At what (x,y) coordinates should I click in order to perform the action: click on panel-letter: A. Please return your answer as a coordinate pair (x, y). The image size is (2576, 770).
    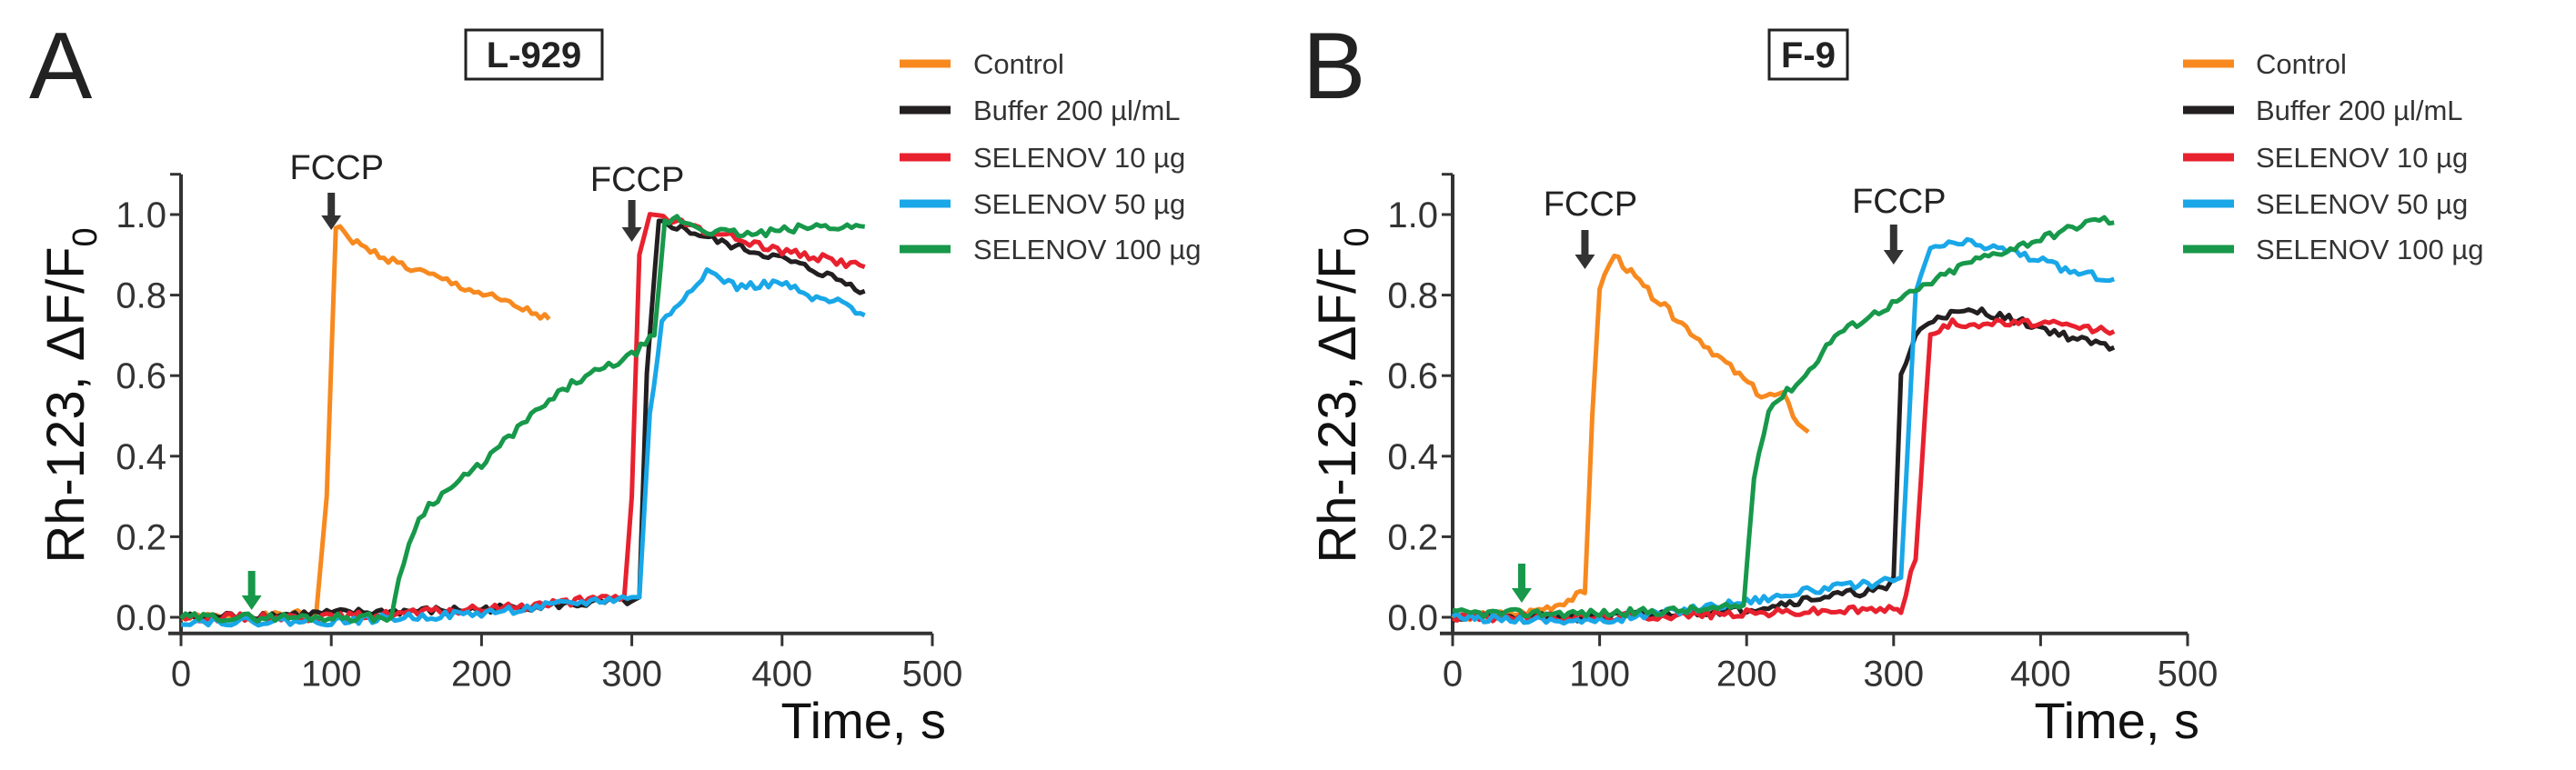
    Looking at the image, I should click on (61, 66).